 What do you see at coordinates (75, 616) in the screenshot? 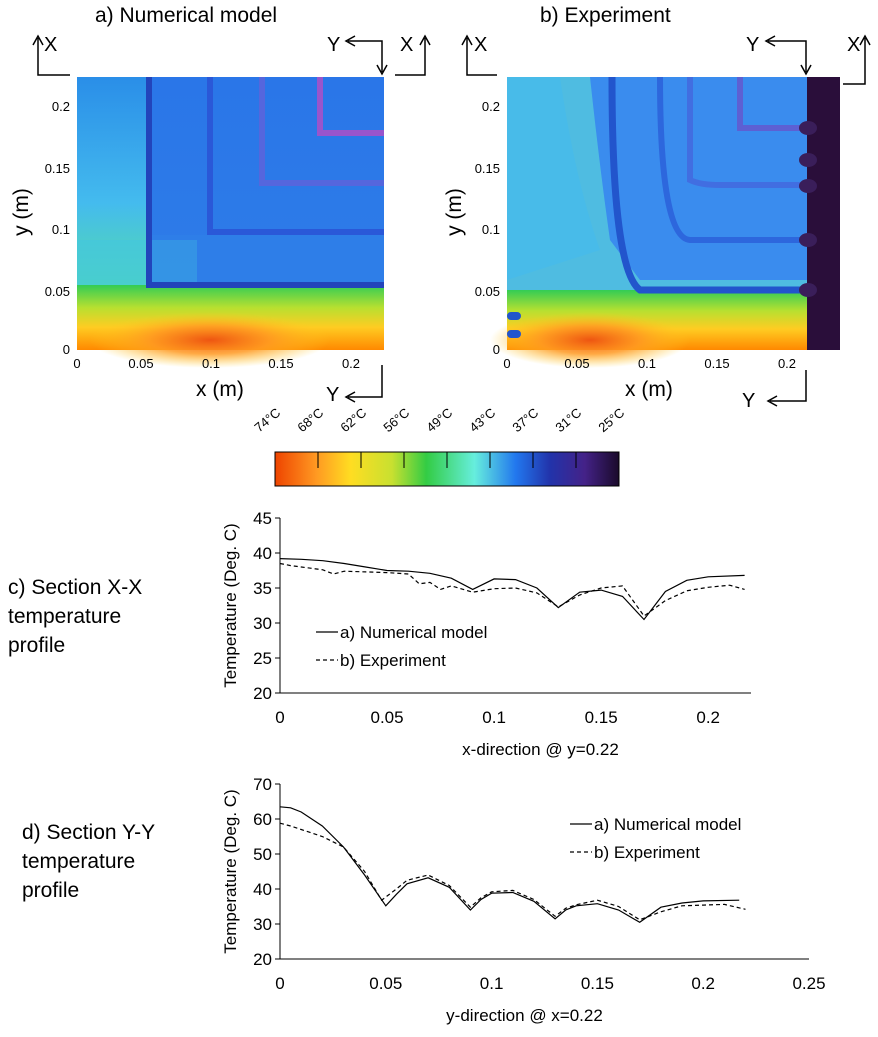
I see `section-c-caption: c) Section X-X temperature profile` at bounding box center [75, 616].